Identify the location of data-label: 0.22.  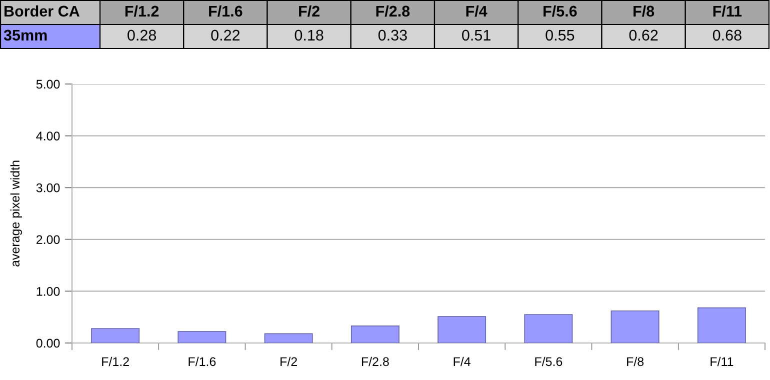
(225, 35).